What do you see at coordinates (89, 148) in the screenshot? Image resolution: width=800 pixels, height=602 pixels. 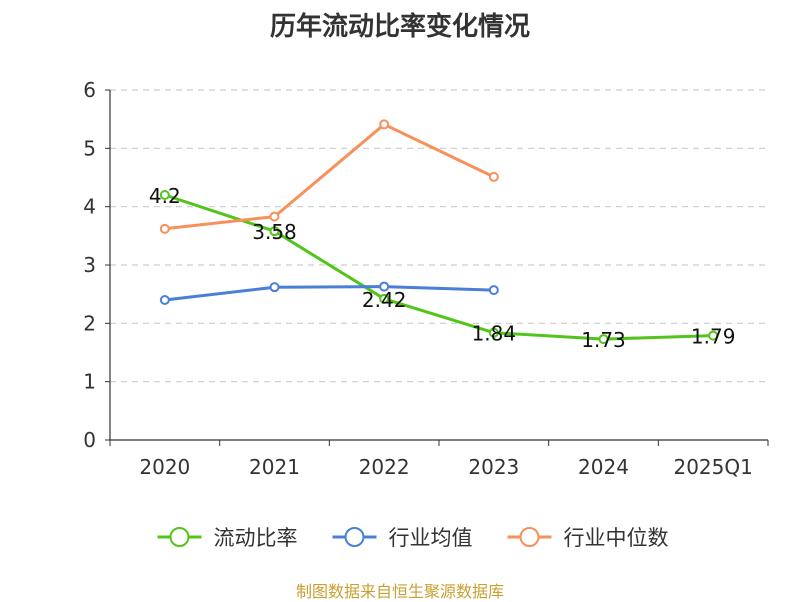 I see `y-tick-label: 5` at bounding box center [89, 148].